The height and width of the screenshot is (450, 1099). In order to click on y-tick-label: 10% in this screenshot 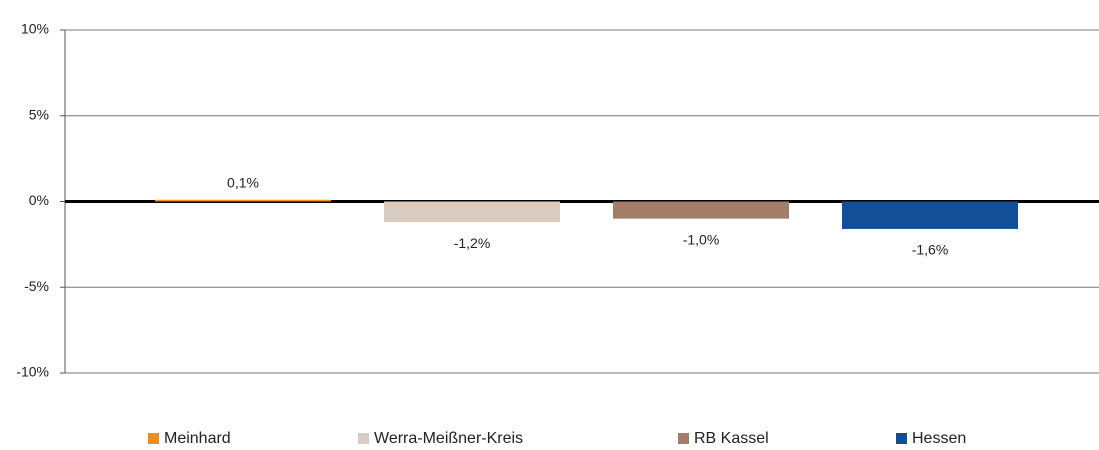, I will do `click(35, 29)`.